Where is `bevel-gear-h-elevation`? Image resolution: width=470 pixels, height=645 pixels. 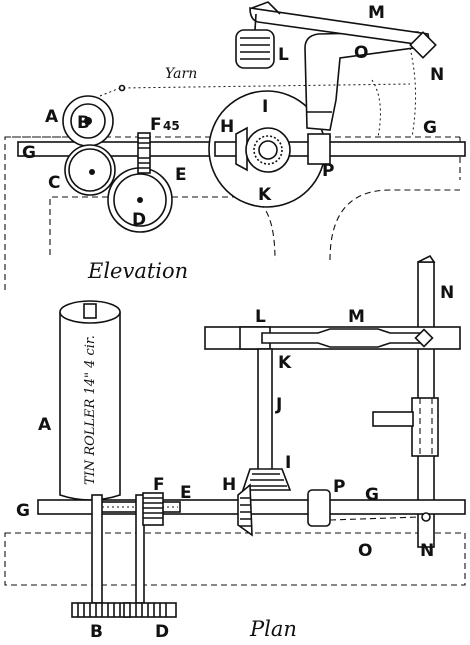 bevel-gear-h-elevation is located at coordinates (241, 149).